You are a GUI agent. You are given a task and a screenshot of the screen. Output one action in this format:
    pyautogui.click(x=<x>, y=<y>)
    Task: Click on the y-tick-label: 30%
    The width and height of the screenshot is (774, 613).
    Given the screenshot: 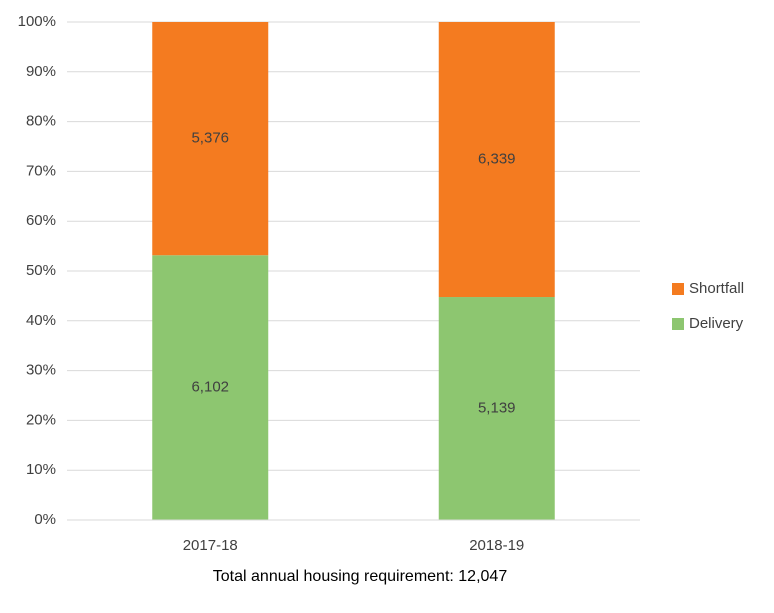 What is the action you would take?
    pyautogui.click(x=41, y=370)
    